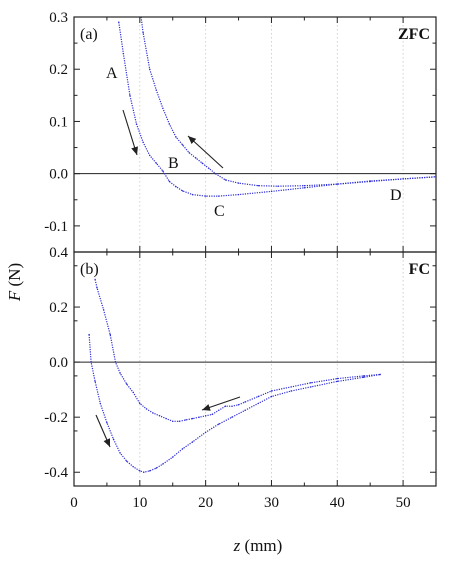  Describe the element at coordinates (58, 122) in the screenshot. I see `y-tick-label: 0.1` at that location.